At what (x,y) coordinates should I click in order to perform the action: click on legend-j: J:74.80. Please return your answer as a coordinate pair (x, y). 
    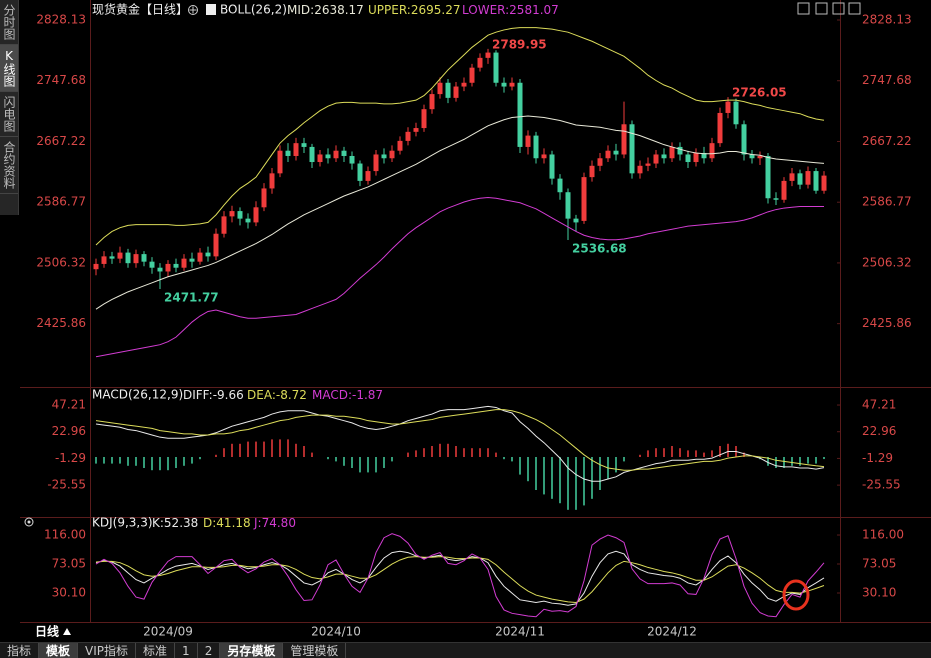
    Looking at the image, I should click on (274, 523).